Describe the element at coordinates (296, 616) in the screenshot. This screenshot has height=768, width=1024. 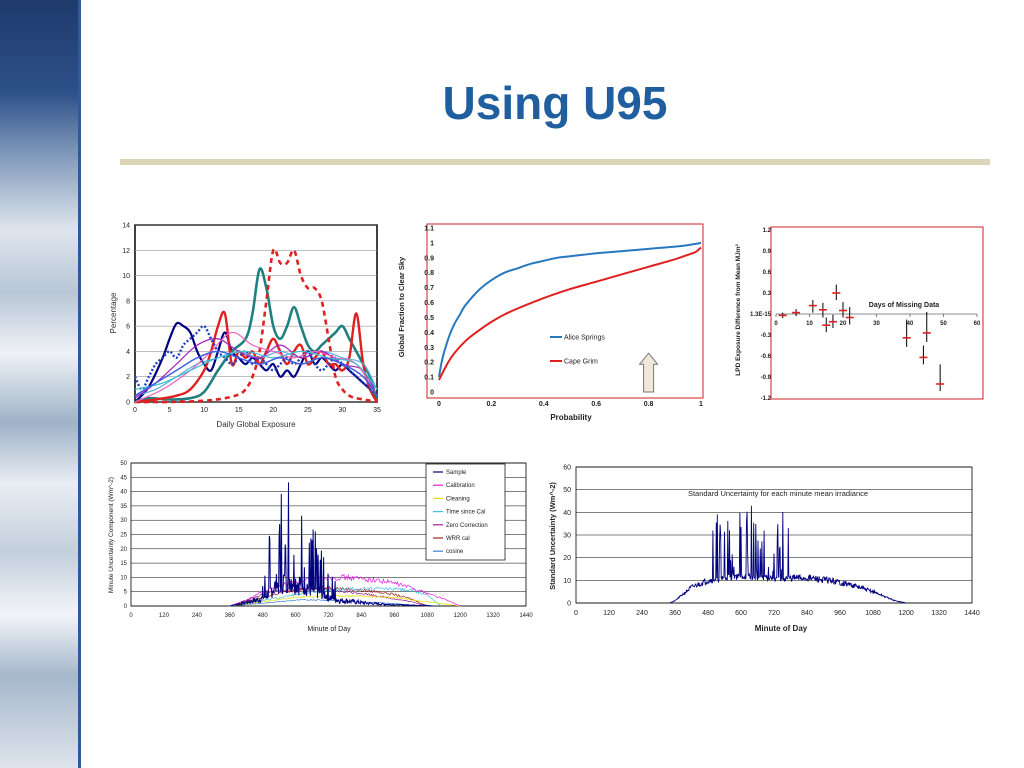
I see `x-tick-label: 600` at that location.